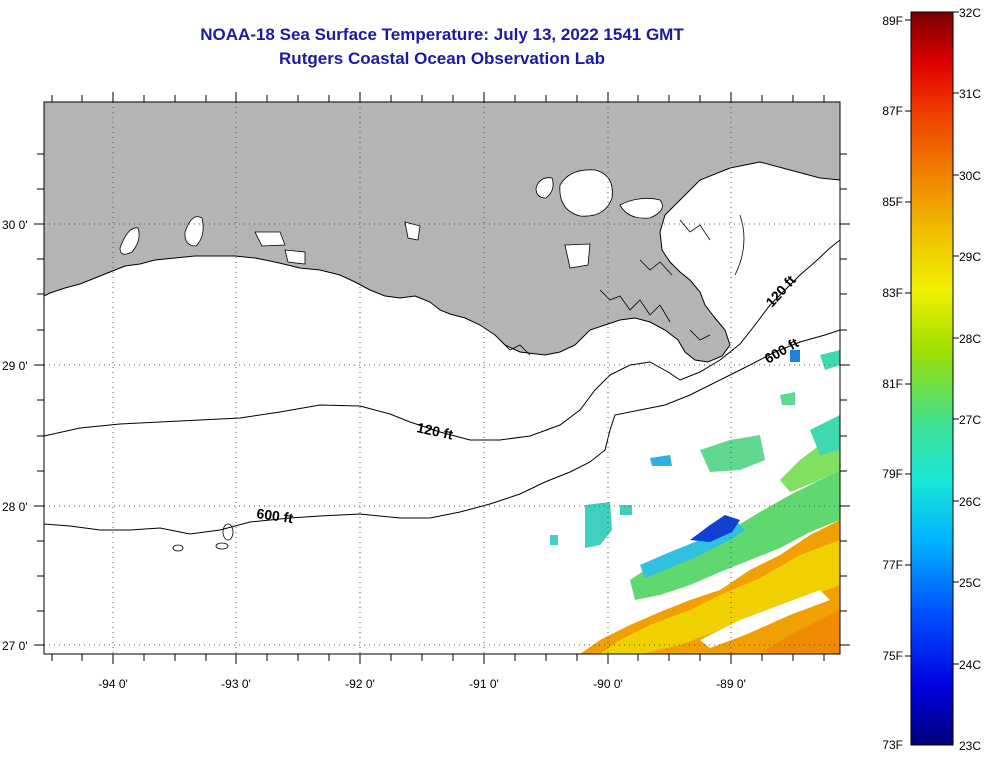 The width and height of the screenshot is (992, 761). Describe the element at coordinates (731, 684) in the screenshot. I see `longitude-label: -89 0'` at that location.